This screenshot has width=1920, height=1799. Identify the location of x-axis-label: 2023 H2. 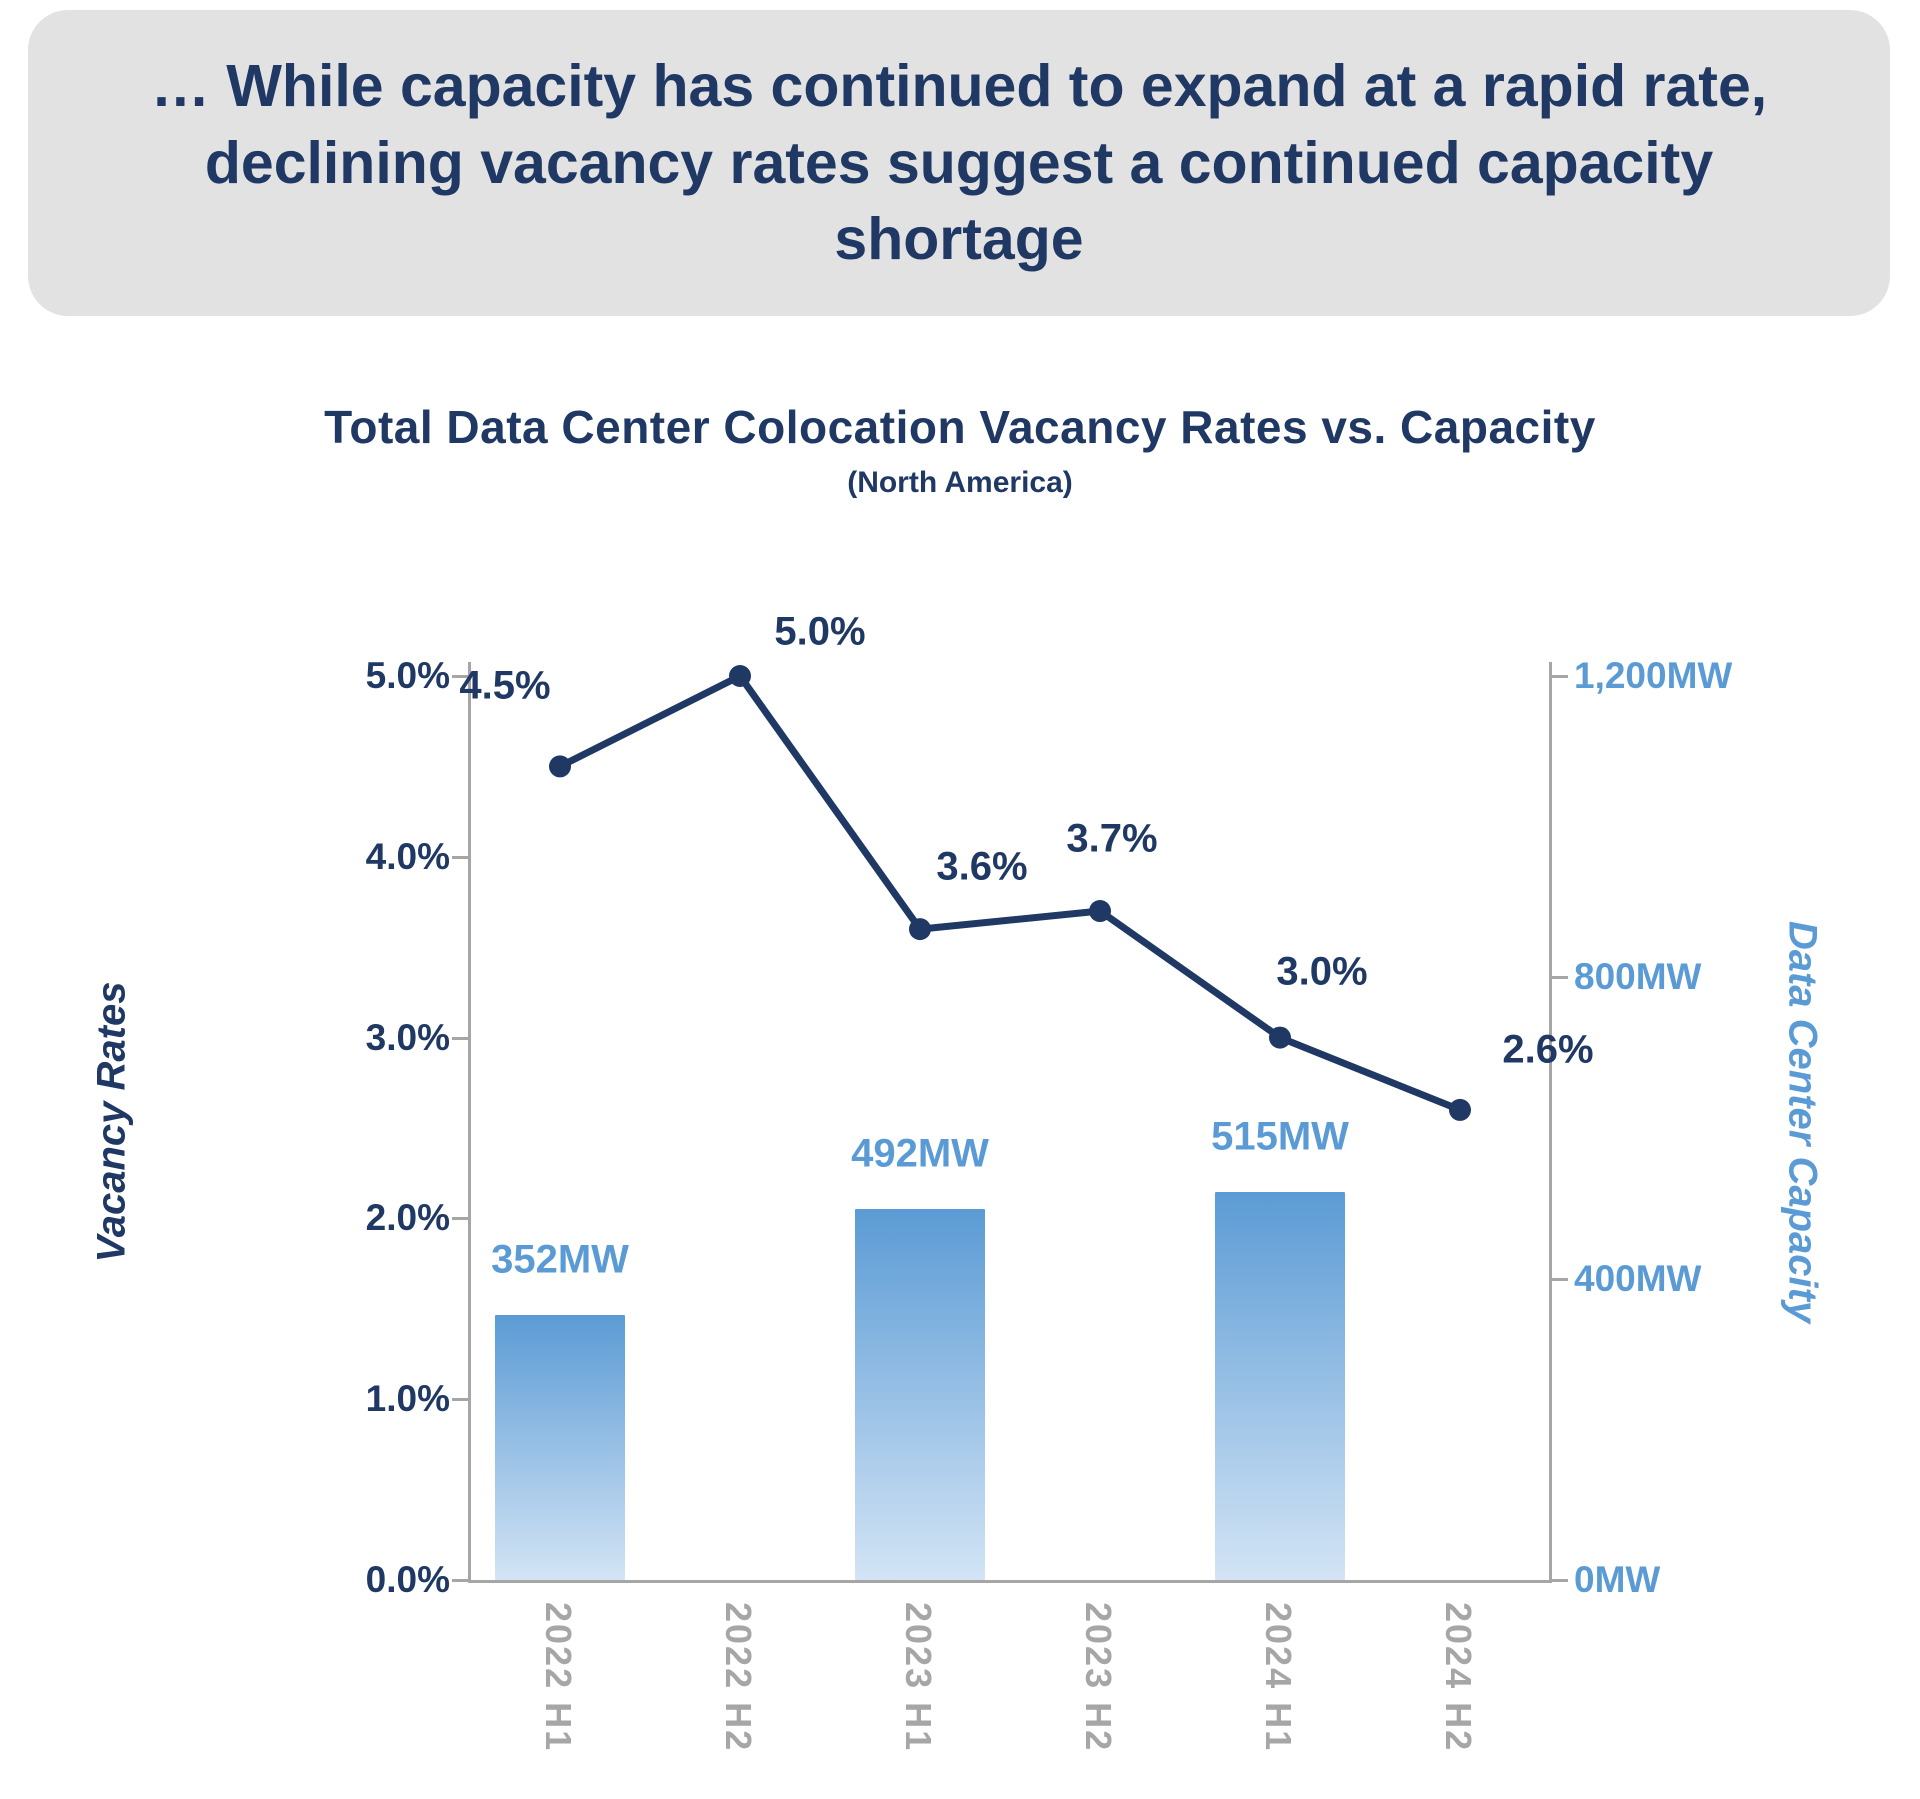
(1098, 1677).